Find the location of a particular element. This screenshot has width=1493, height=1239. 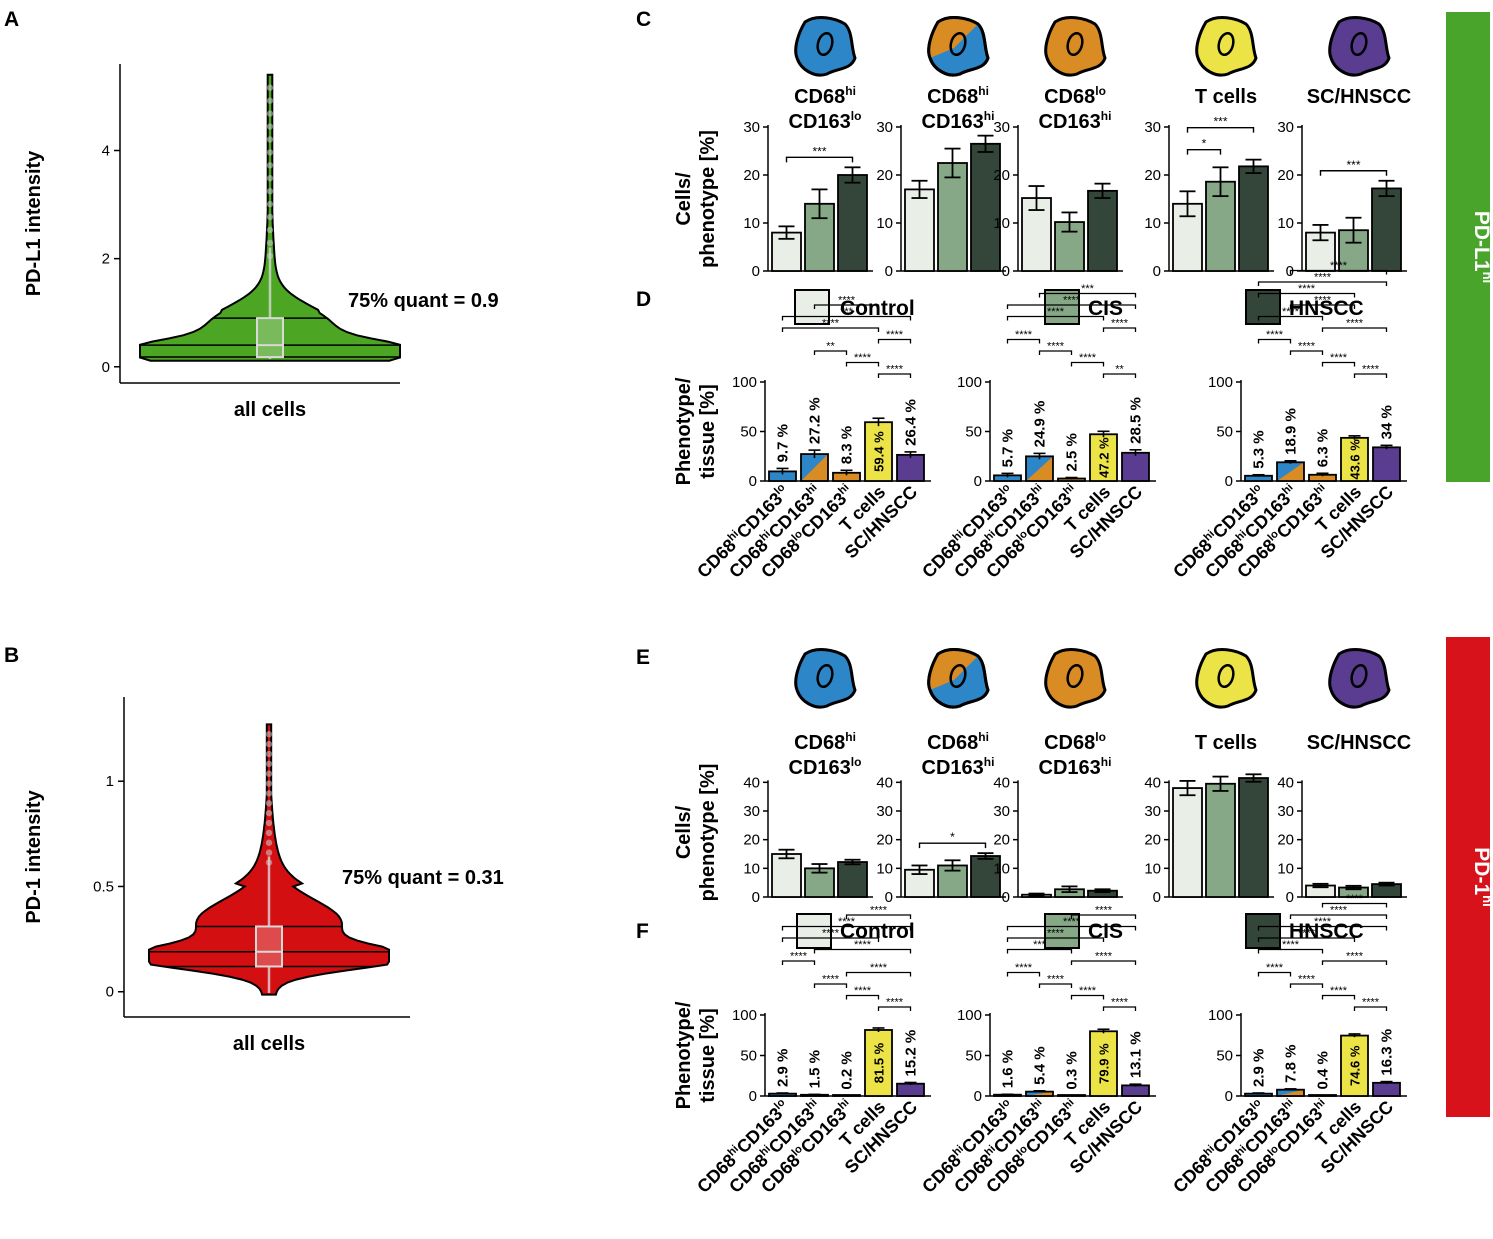

legend-label-control: Control is located at coordinates (877, 931).